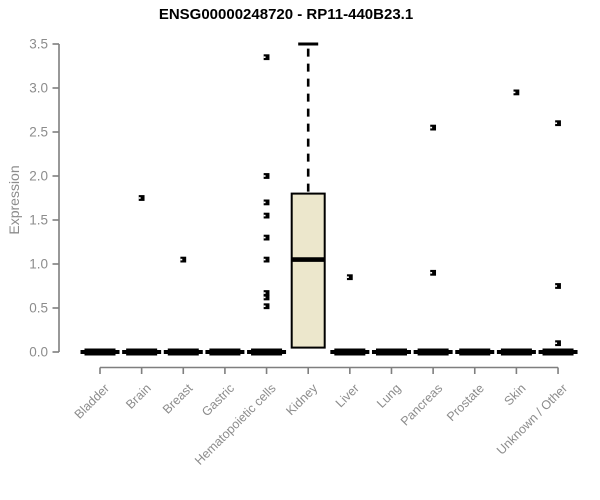  What do you see at coordinates (142, 352) in the screenshot?
I see `box-brain` at bounding box center [142, 352].